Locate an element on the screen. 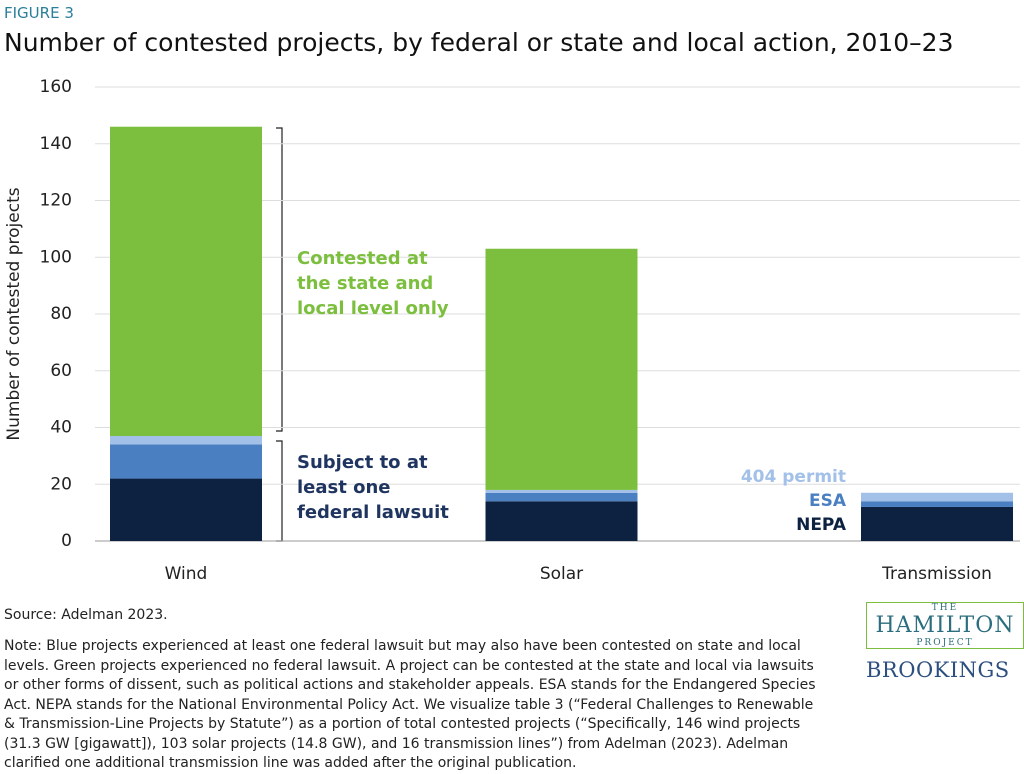 The height and width of the screenshot is (774, 1024). source: Source: Adelman 2023. is located at coordinates (86, 615).